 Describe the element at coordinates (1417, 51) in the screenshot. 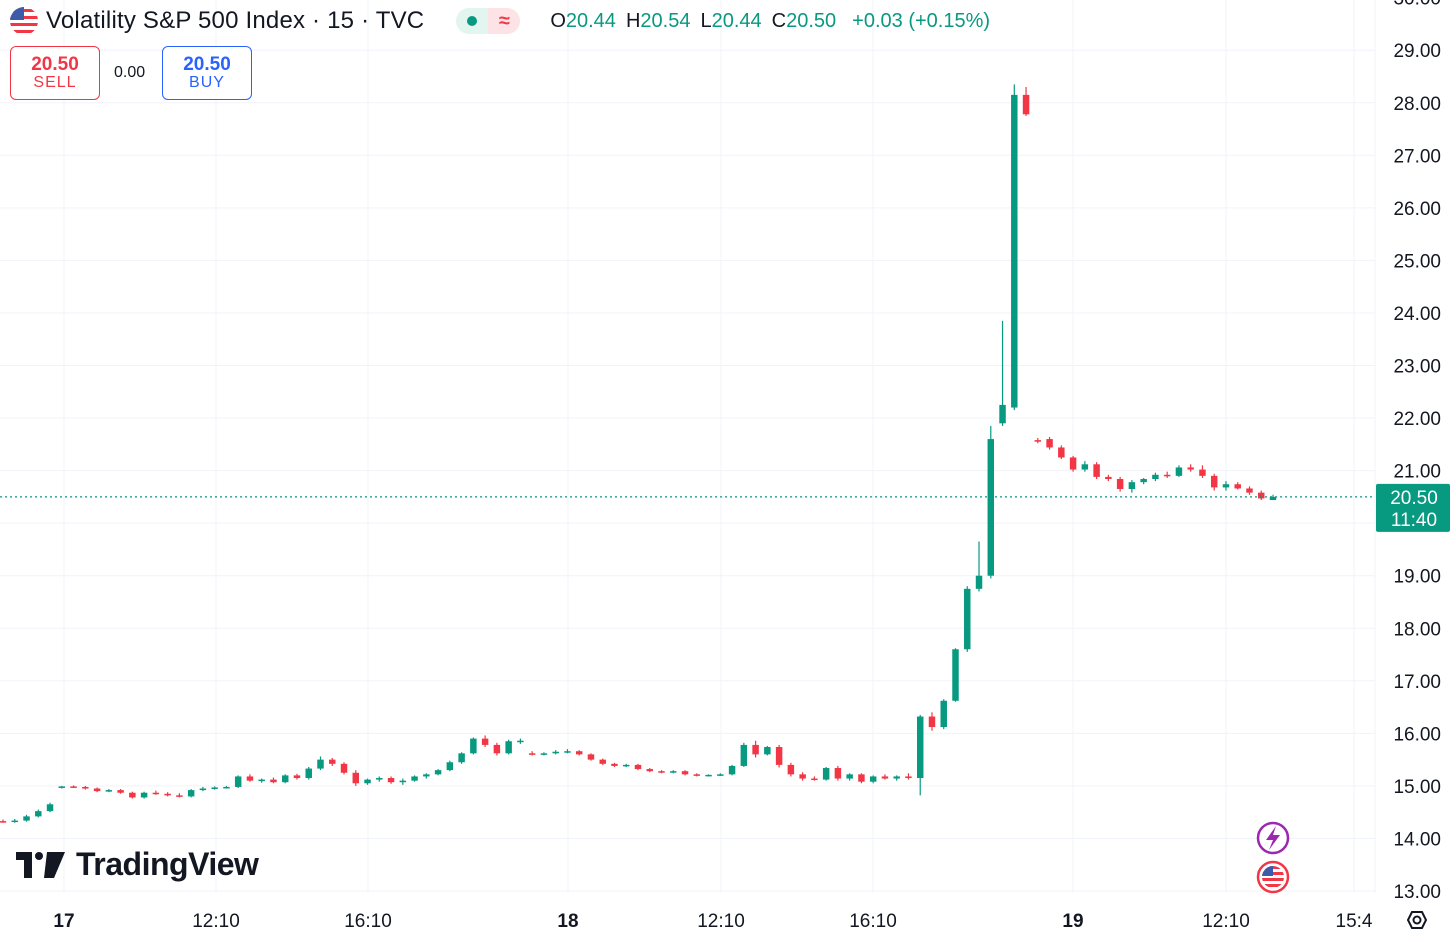

I see `price-tick-label: 29.00` at that location.